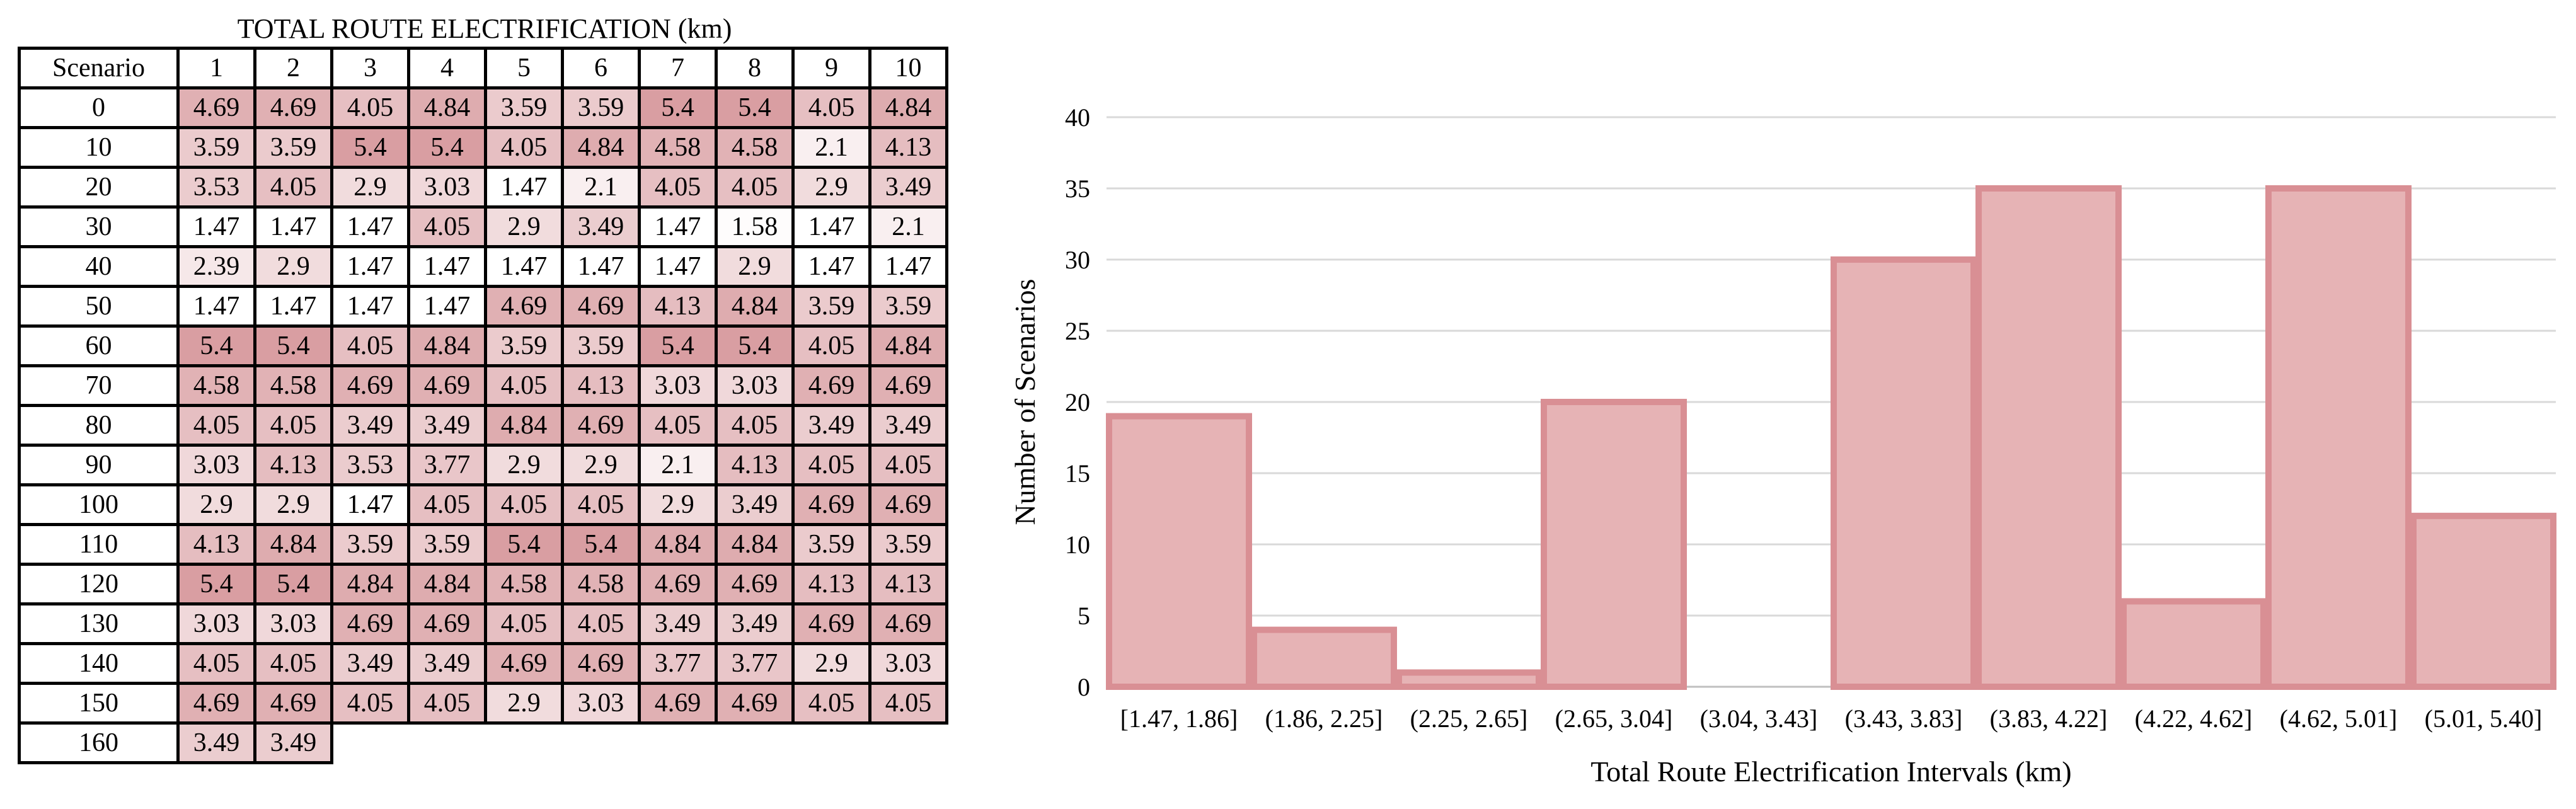  Describe the element at coordinates (1469, 718) in the screenshot. I see `x-tick-label: (2.25, 2.65]` at that location.